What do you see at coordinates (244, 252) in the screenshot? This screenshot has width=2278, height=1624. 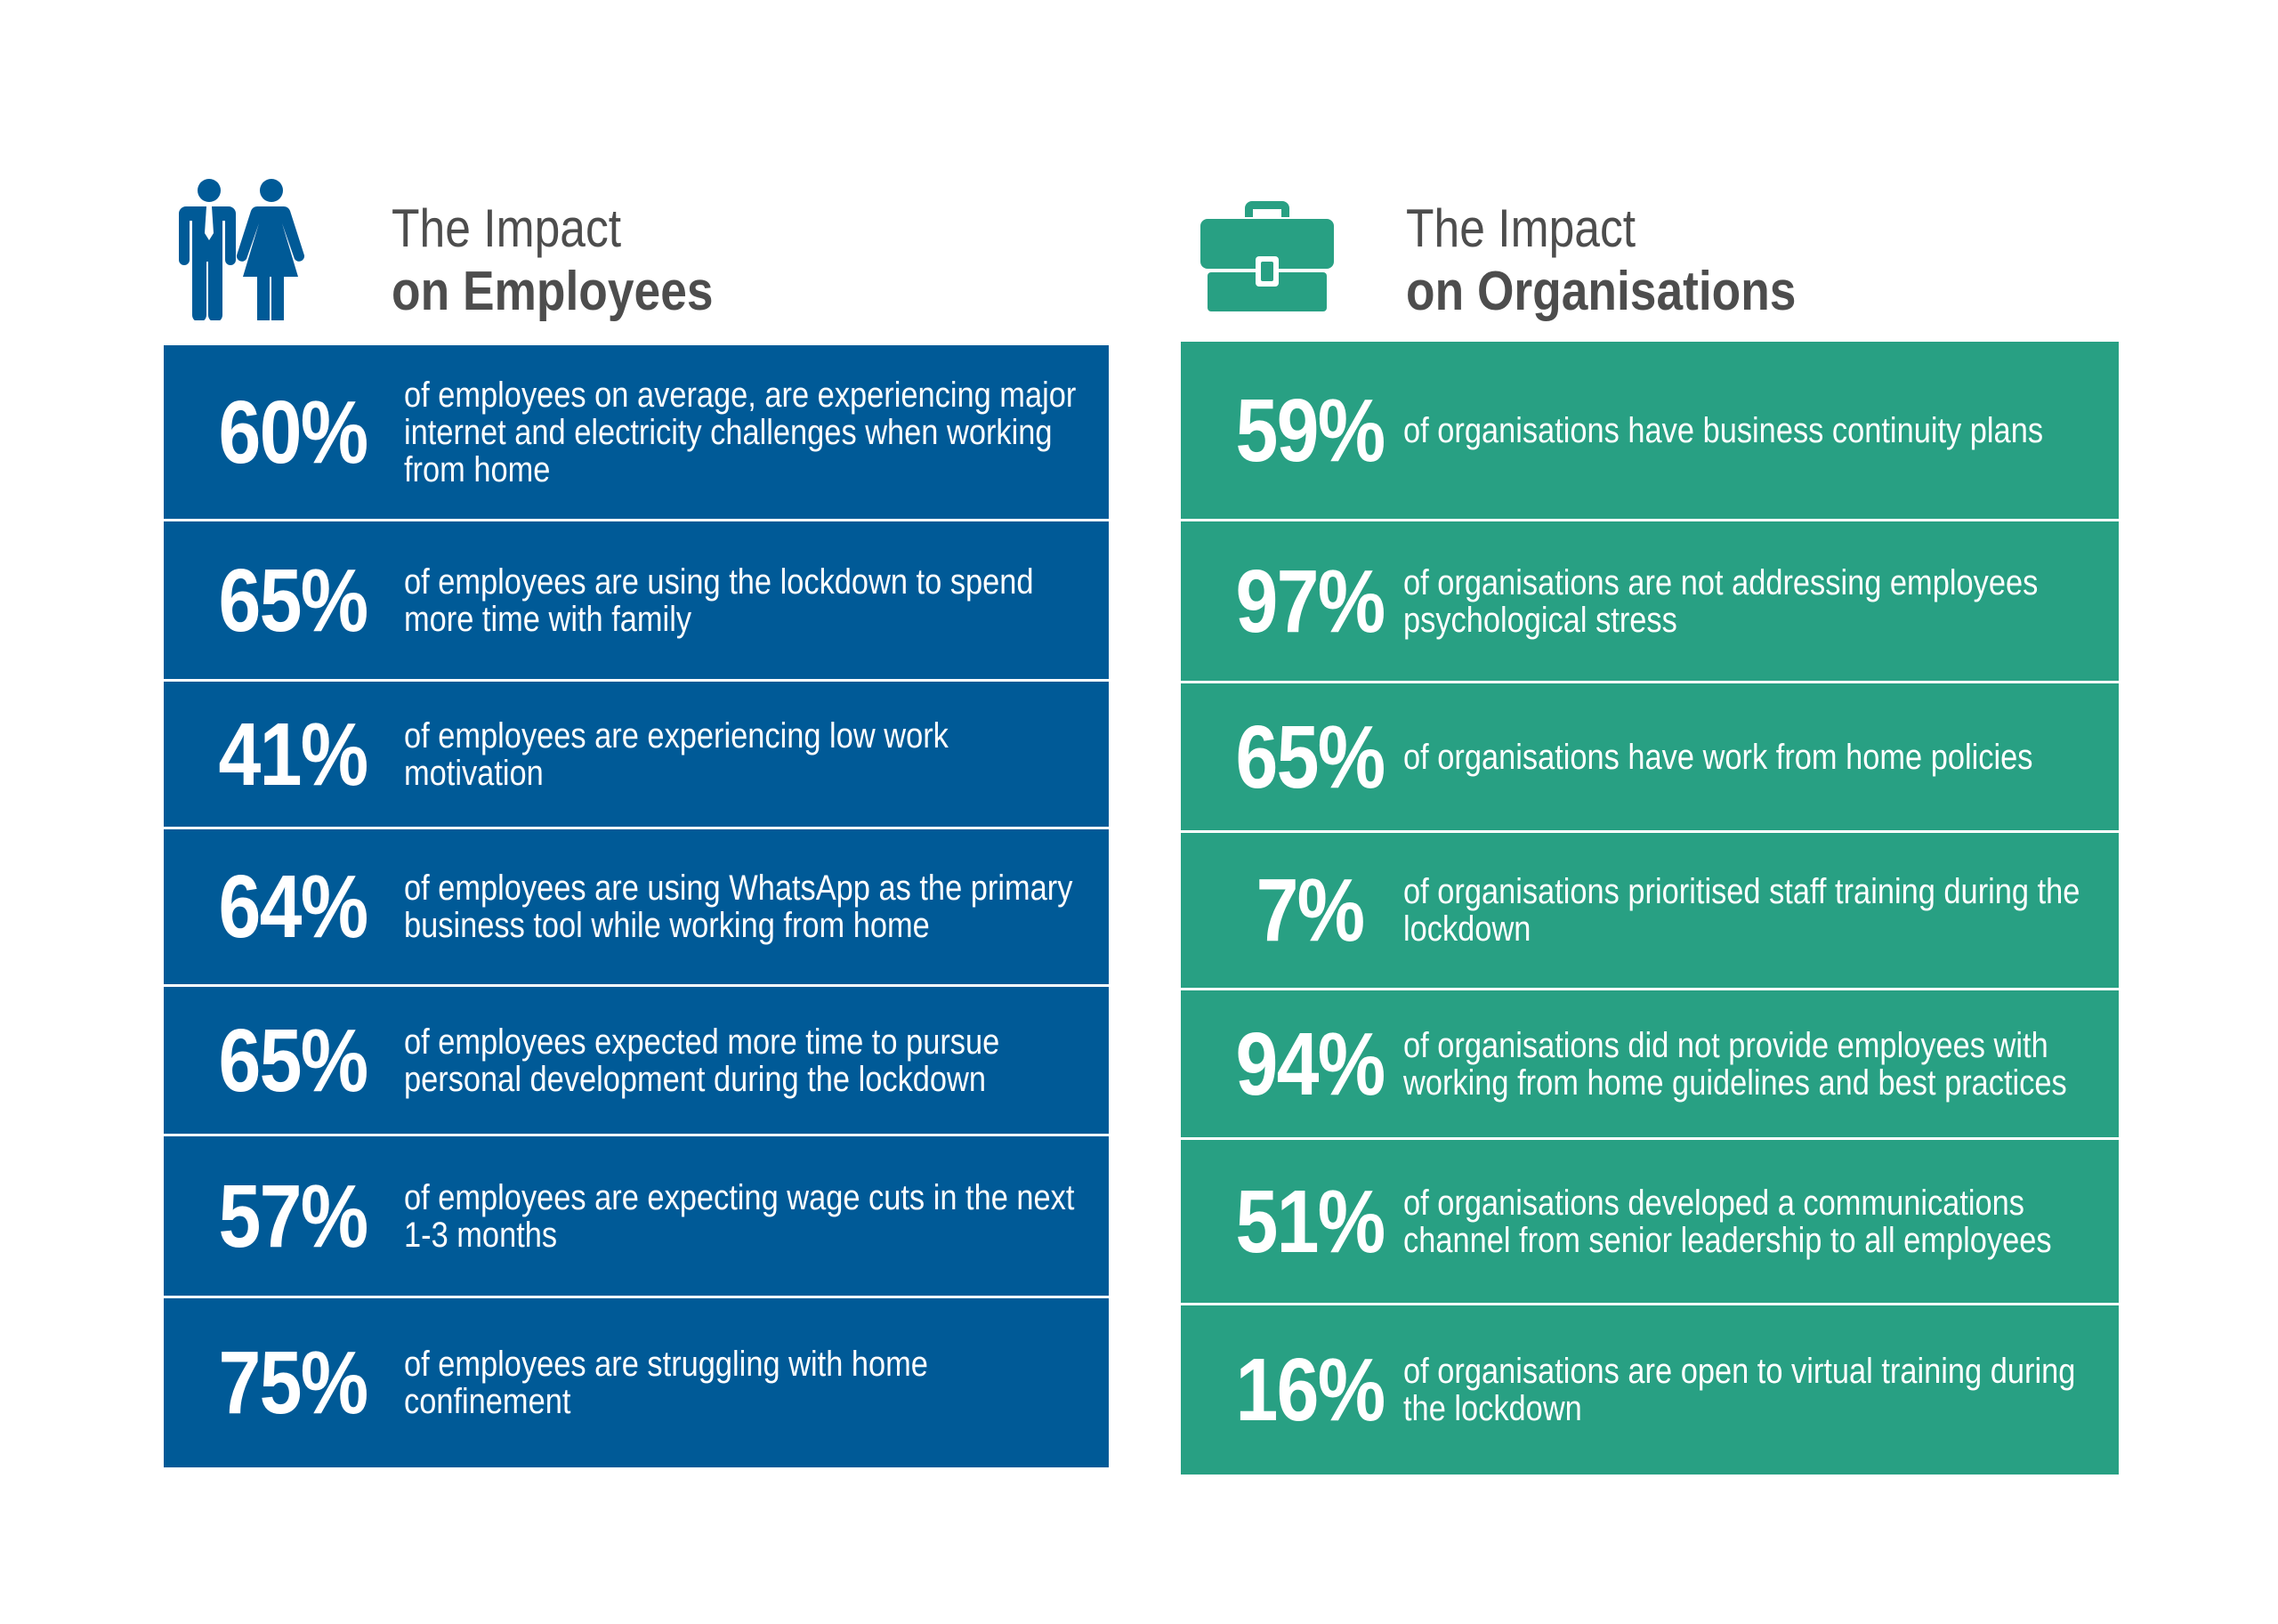 I see `people-icon` at bounding box center [244, 252].